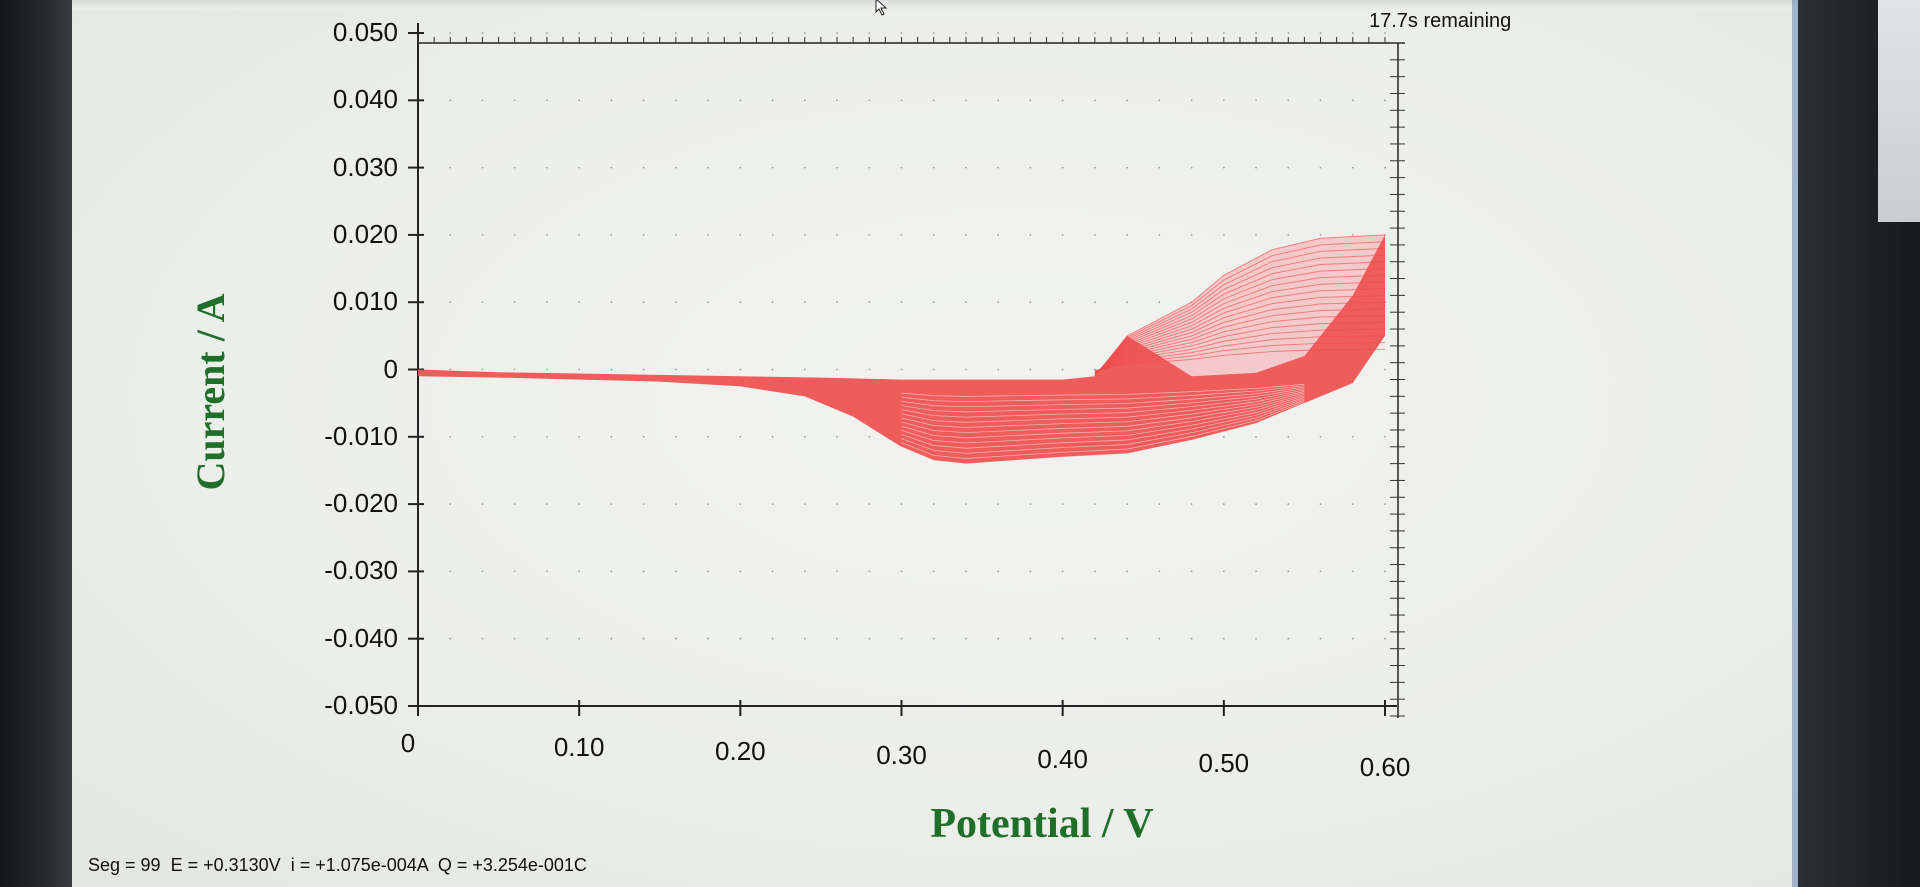  Describe the element at coordinates (361, 705) in the screenshot. I see `y-tick-label: -0.050` at that location.